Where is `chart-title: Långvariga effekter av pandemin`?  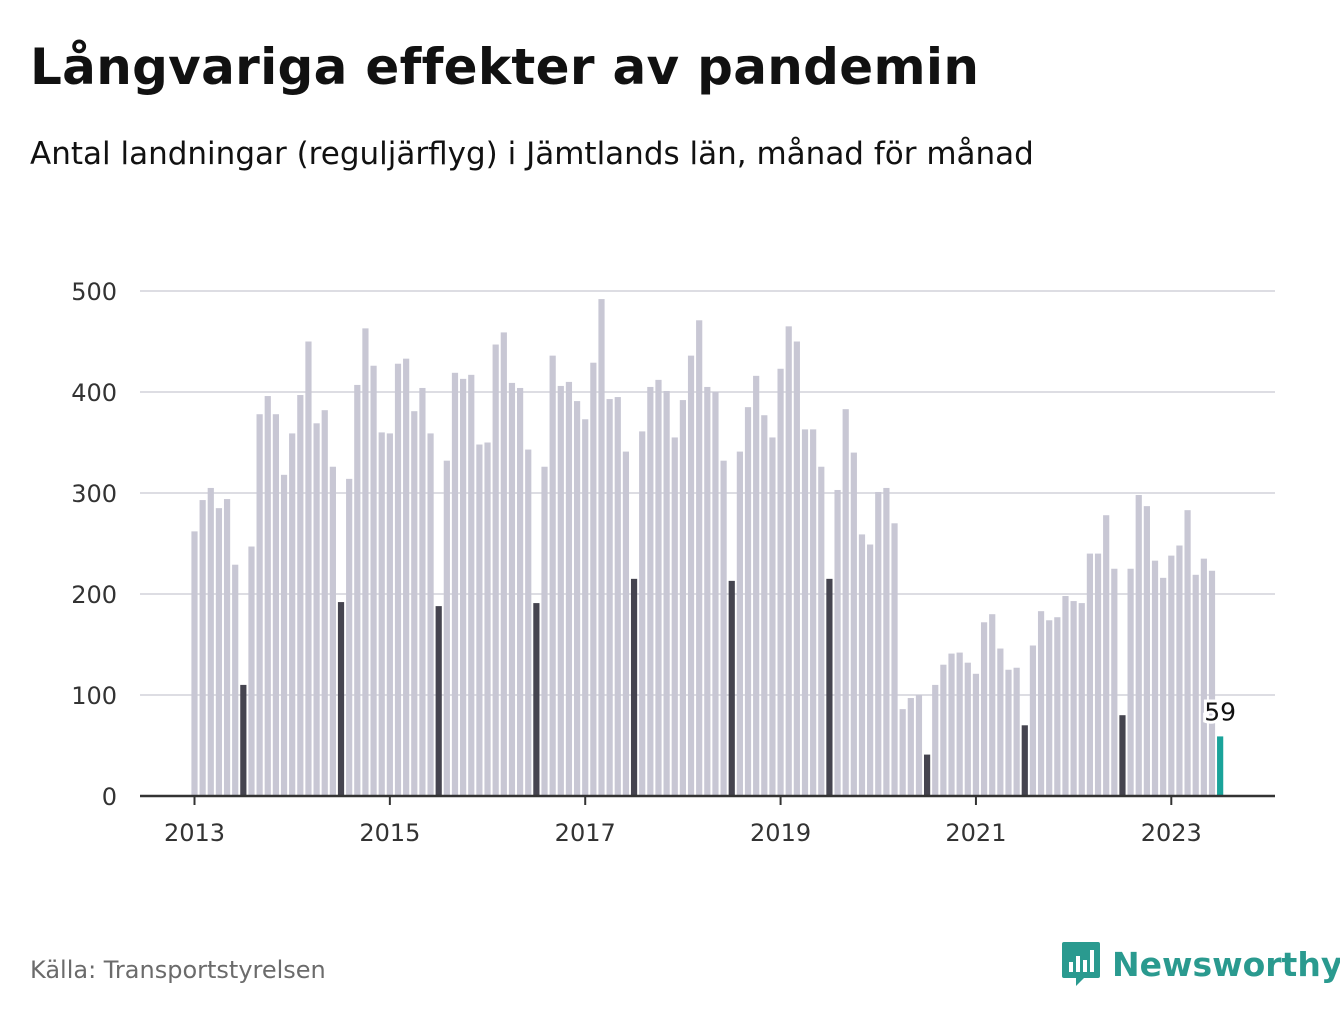
chart-title: Långvariga effekter av pandemin is located at coordinates (505, 67).